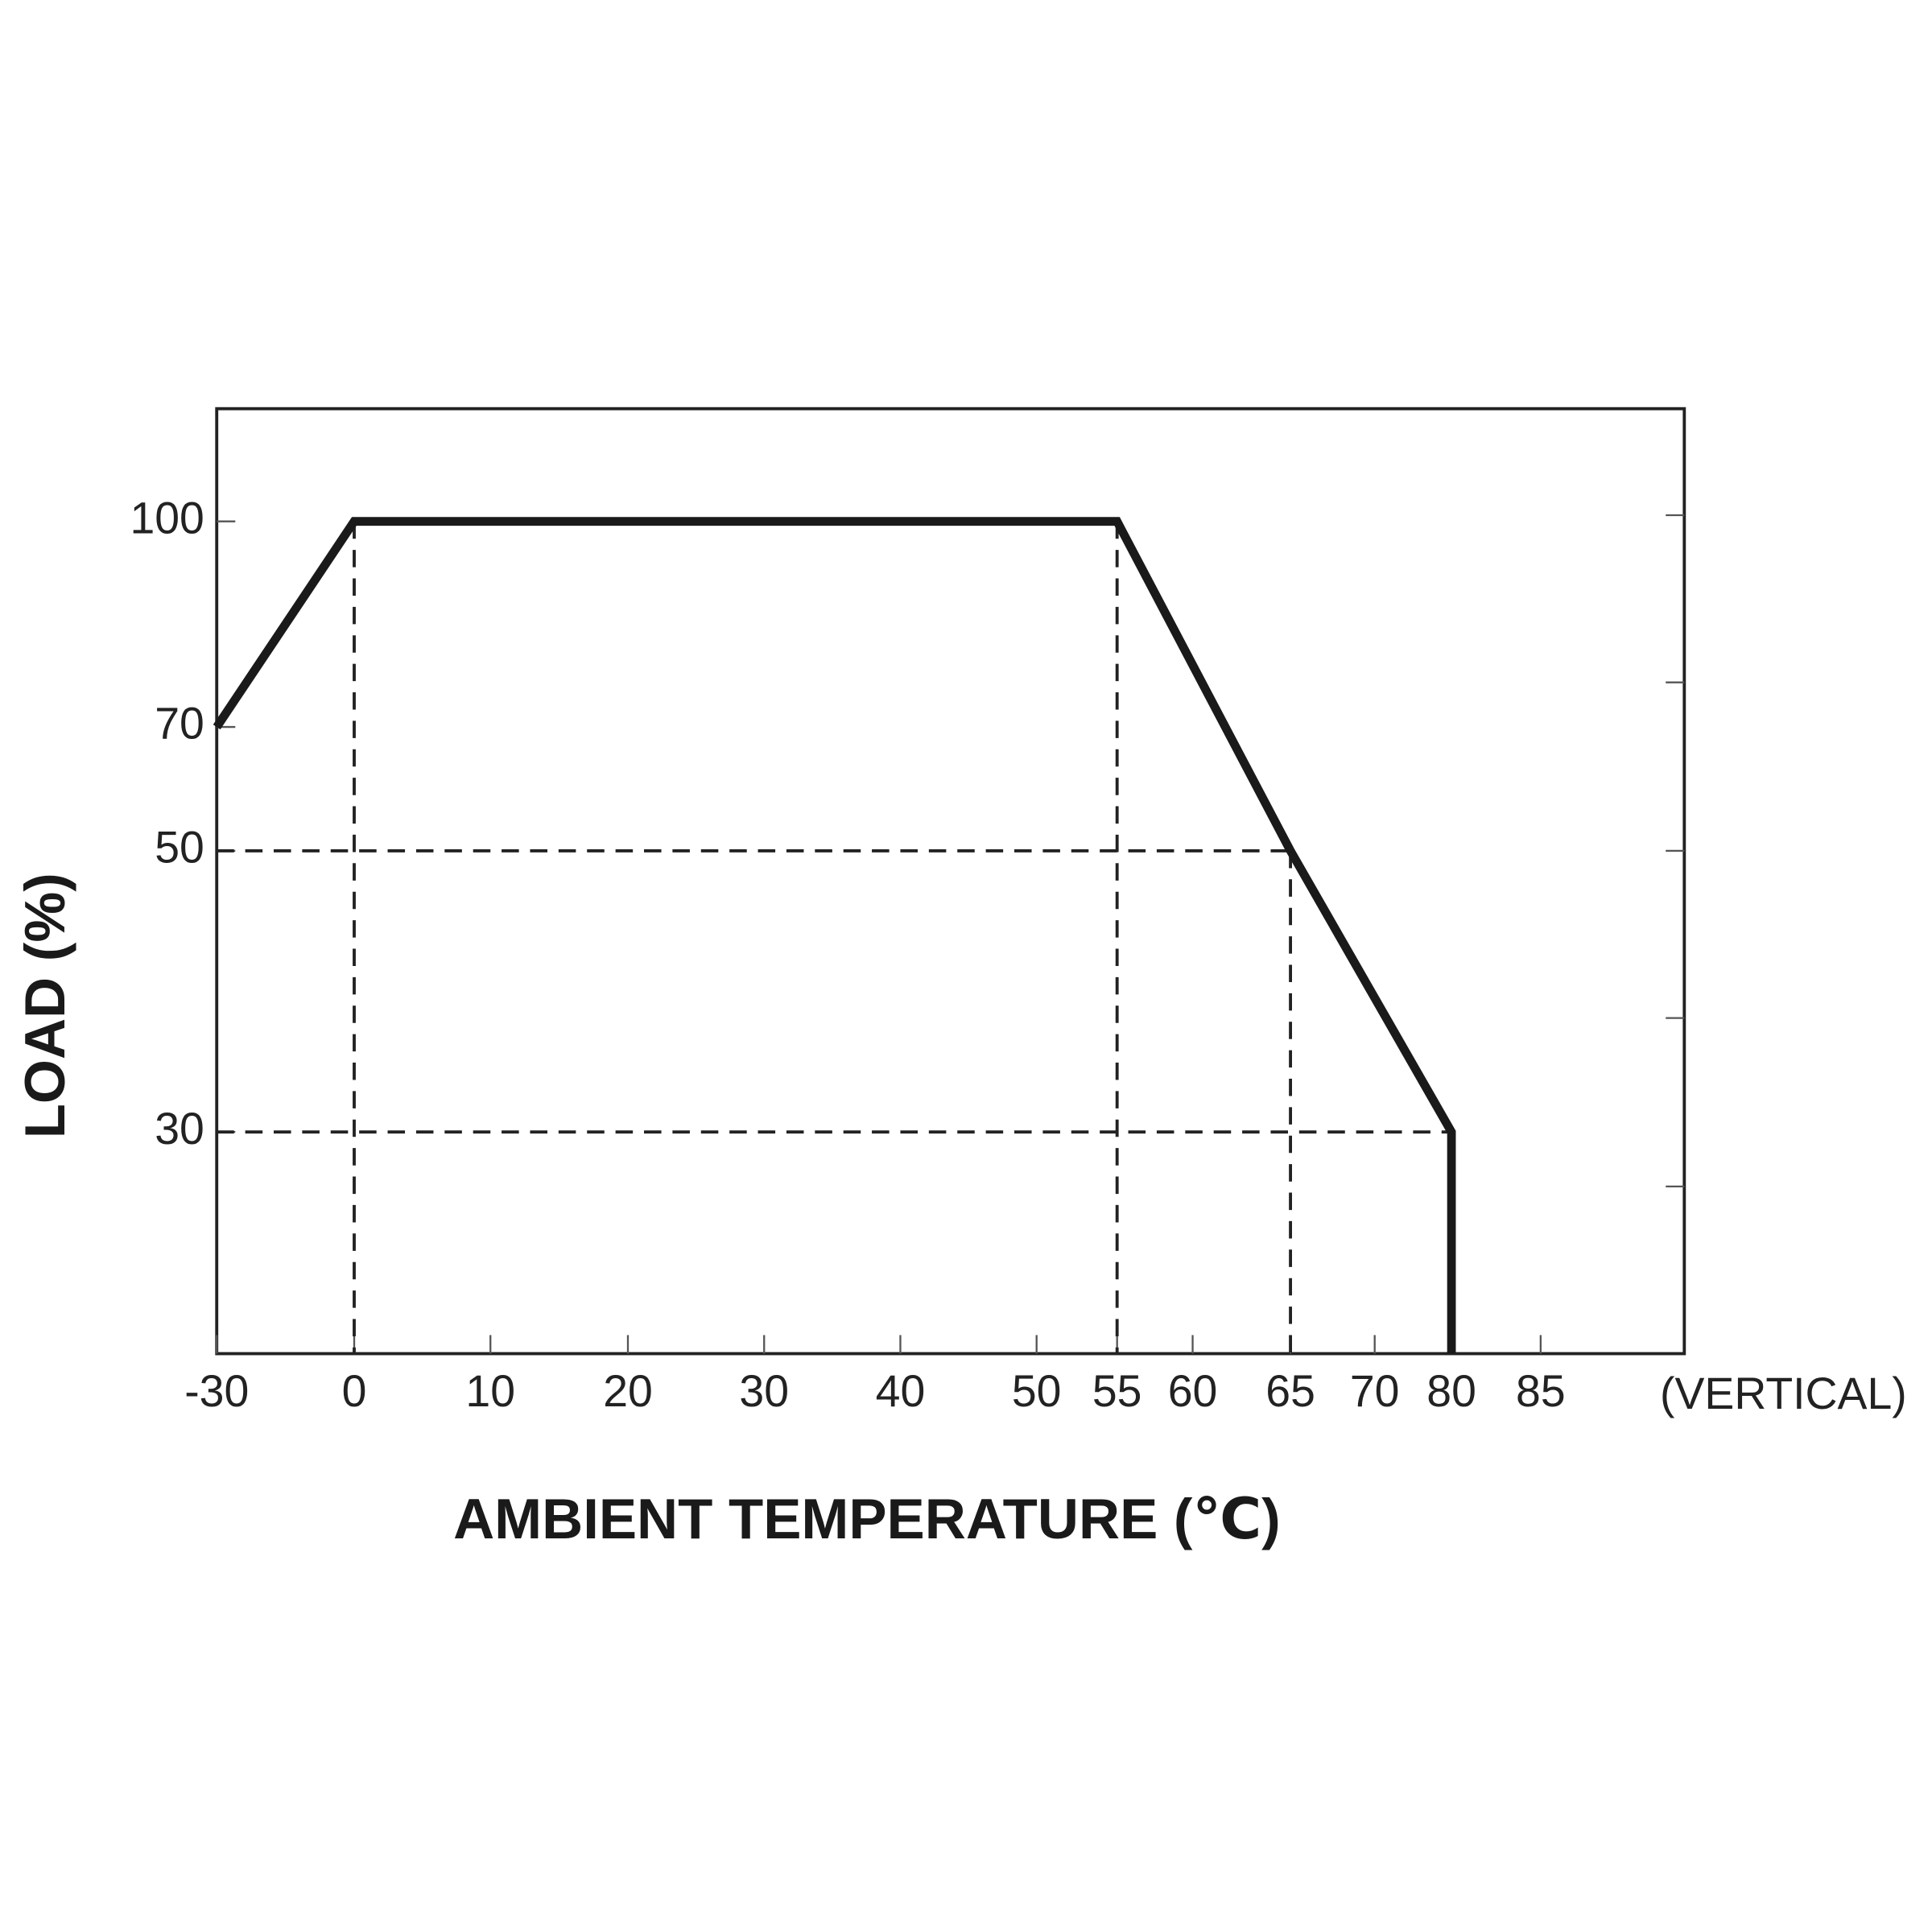 This screenshot has height=1932, width=1932. What do you see at coordinates (1541, 1391) in the screenshot?
I see `x-tick-label: 85` at bounding box center [1541, 1391].